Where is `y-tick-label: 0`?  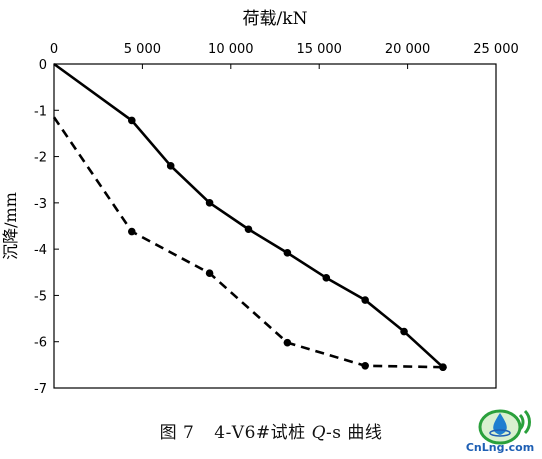 y-tick-label: 0 is located at coordinates (43, 65).